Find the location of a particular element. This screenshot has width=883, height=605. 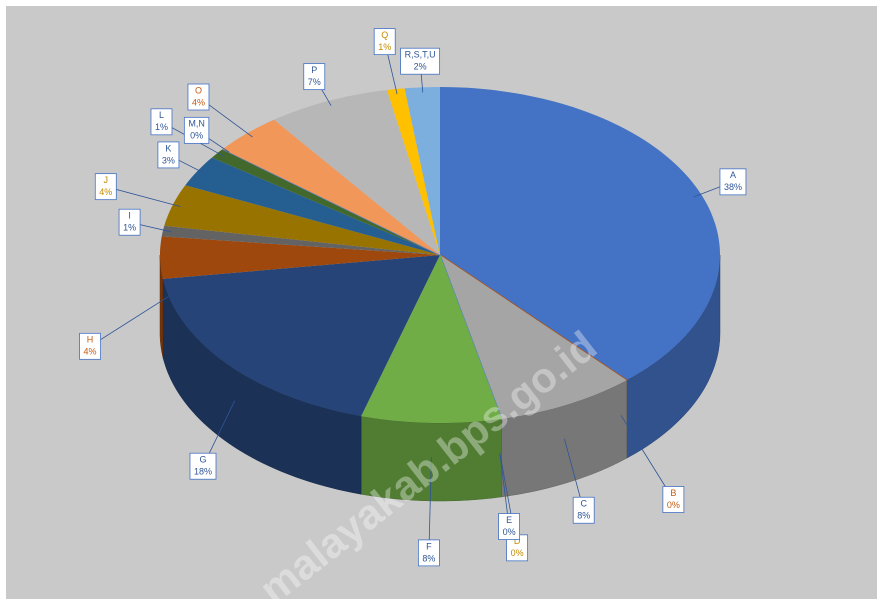

label-category: D is located at coordinates (517, 541).